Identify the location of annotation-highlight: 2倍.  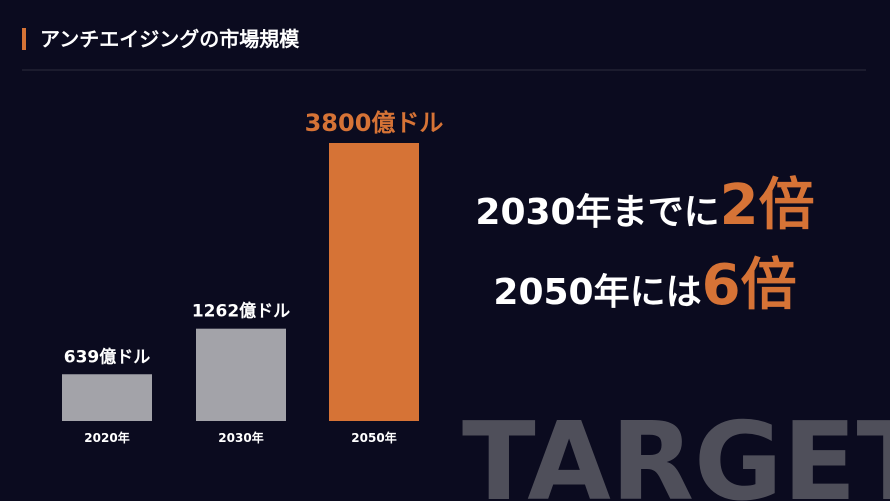
(767, 205).